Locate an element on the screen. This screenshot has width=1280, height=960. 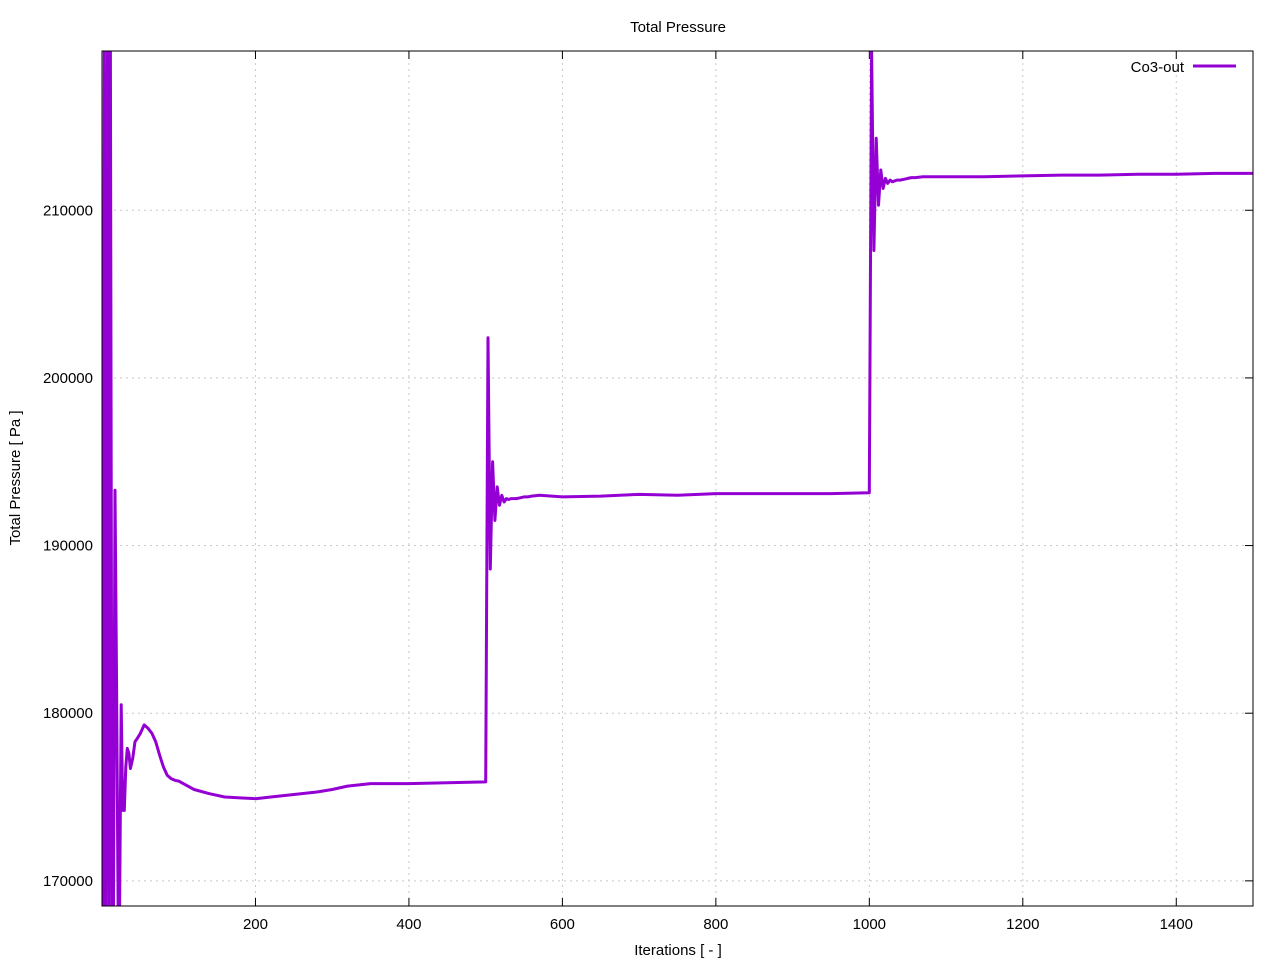
chart-title: Total Pressure is located at coordinates (678, 27).